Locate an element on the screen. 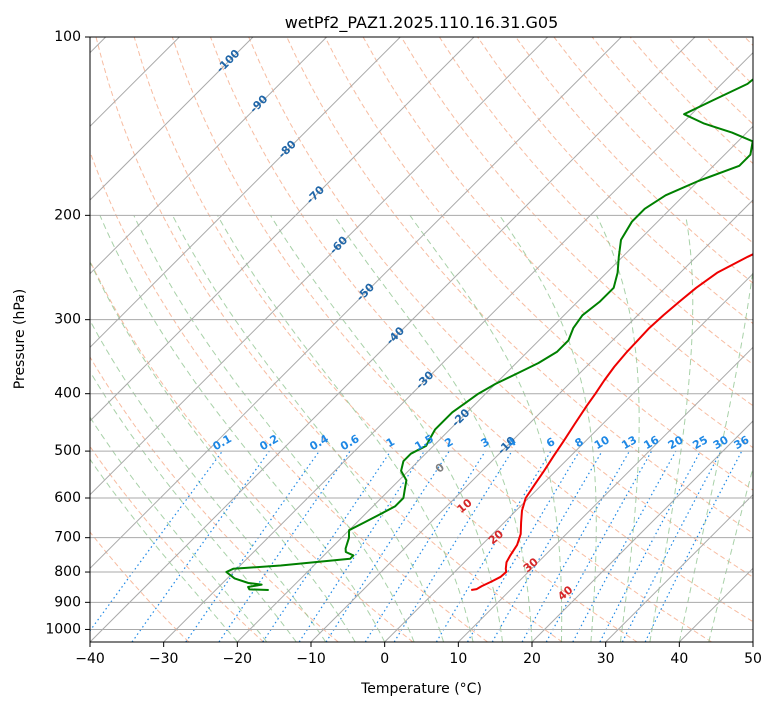 This screenshot has height=708, width=775. x-tick-label: −40 is located at coordinates (90, 659).